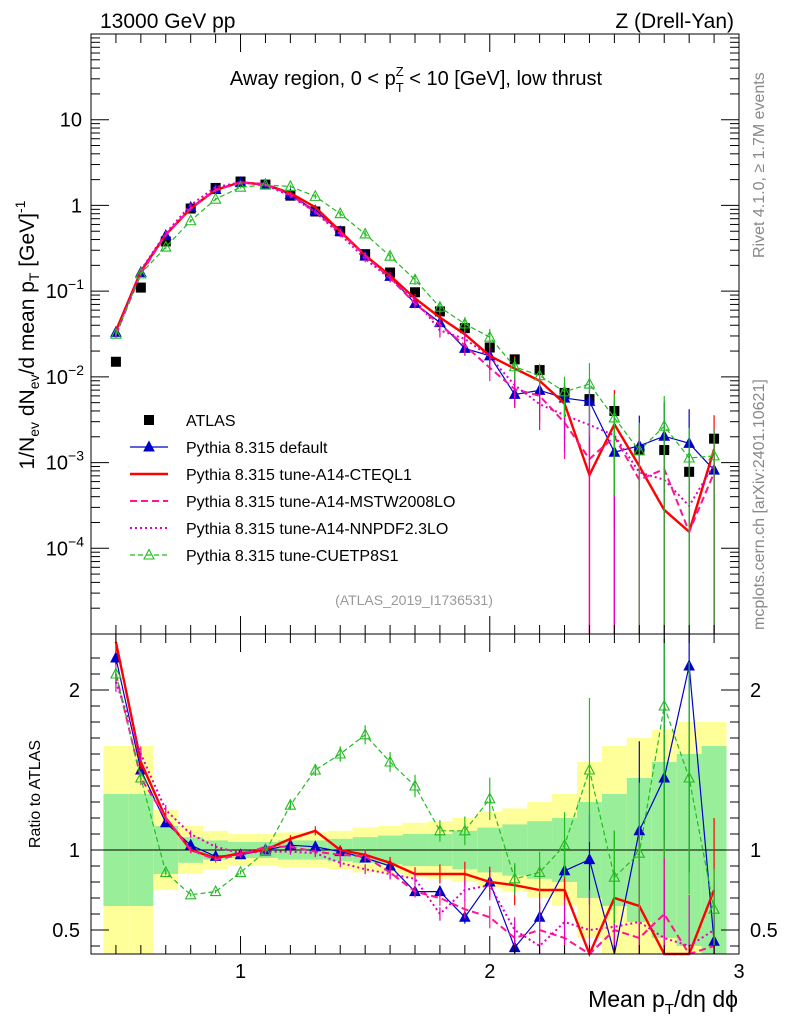 The width and height of the screenshot is (786, 1024). Describe the element at coordinates (27, 453) in the screenshot. I see `ylabel-p1: 1/N` at that location.